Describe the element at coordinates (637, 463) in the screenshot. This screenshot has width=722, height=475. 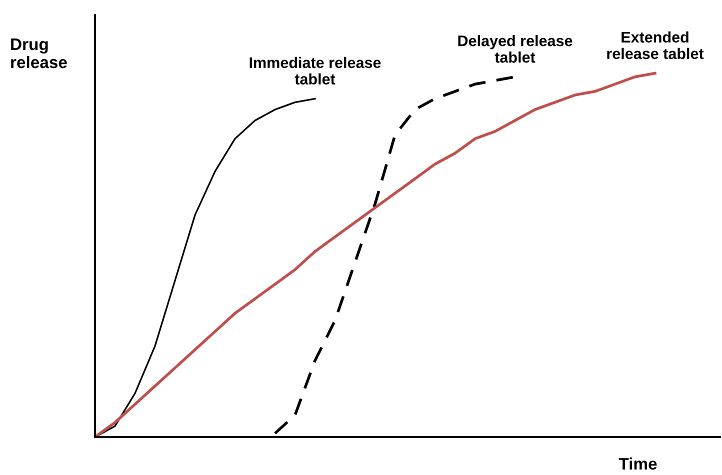
I see `x-axis-title: Time` at that location.